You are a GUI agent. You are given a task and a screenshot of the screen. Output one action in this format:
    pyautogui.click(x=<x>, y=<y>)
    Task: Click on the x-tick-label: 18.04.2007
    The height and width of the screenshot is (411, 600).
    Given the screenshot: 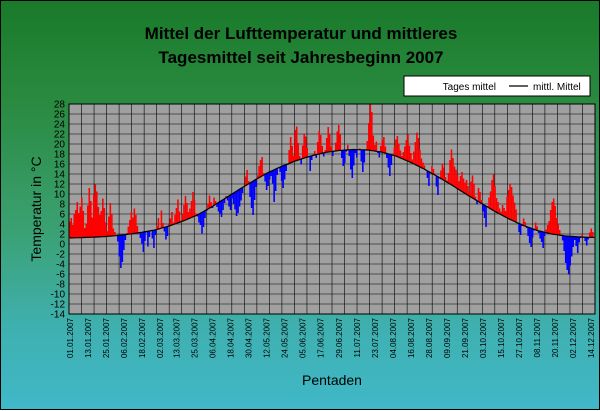 What is the action you would take?
    pyautogui.click(x=231, y=337)
    